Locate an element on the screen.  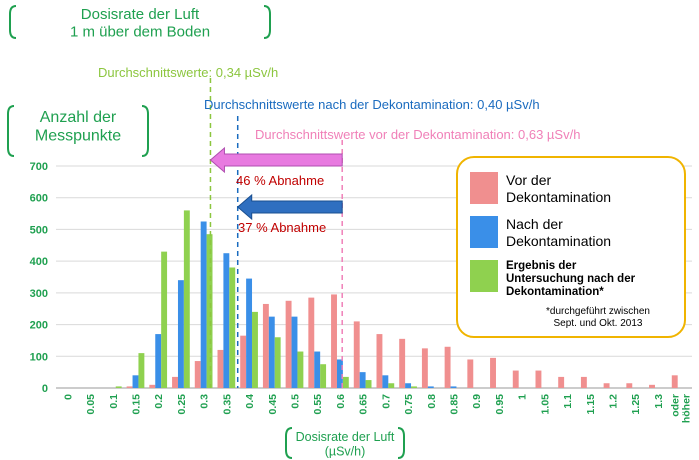
x-axis-label: Dosisrate der Luft (µSv/h) is located at coordinates (345, 444).